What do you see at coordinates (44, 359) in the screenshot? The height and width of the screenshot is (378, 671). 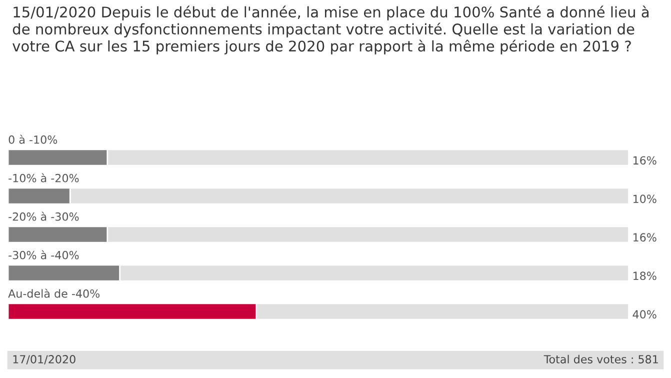 I see `text: 17/01/2020` at bounding box center [44, 359].